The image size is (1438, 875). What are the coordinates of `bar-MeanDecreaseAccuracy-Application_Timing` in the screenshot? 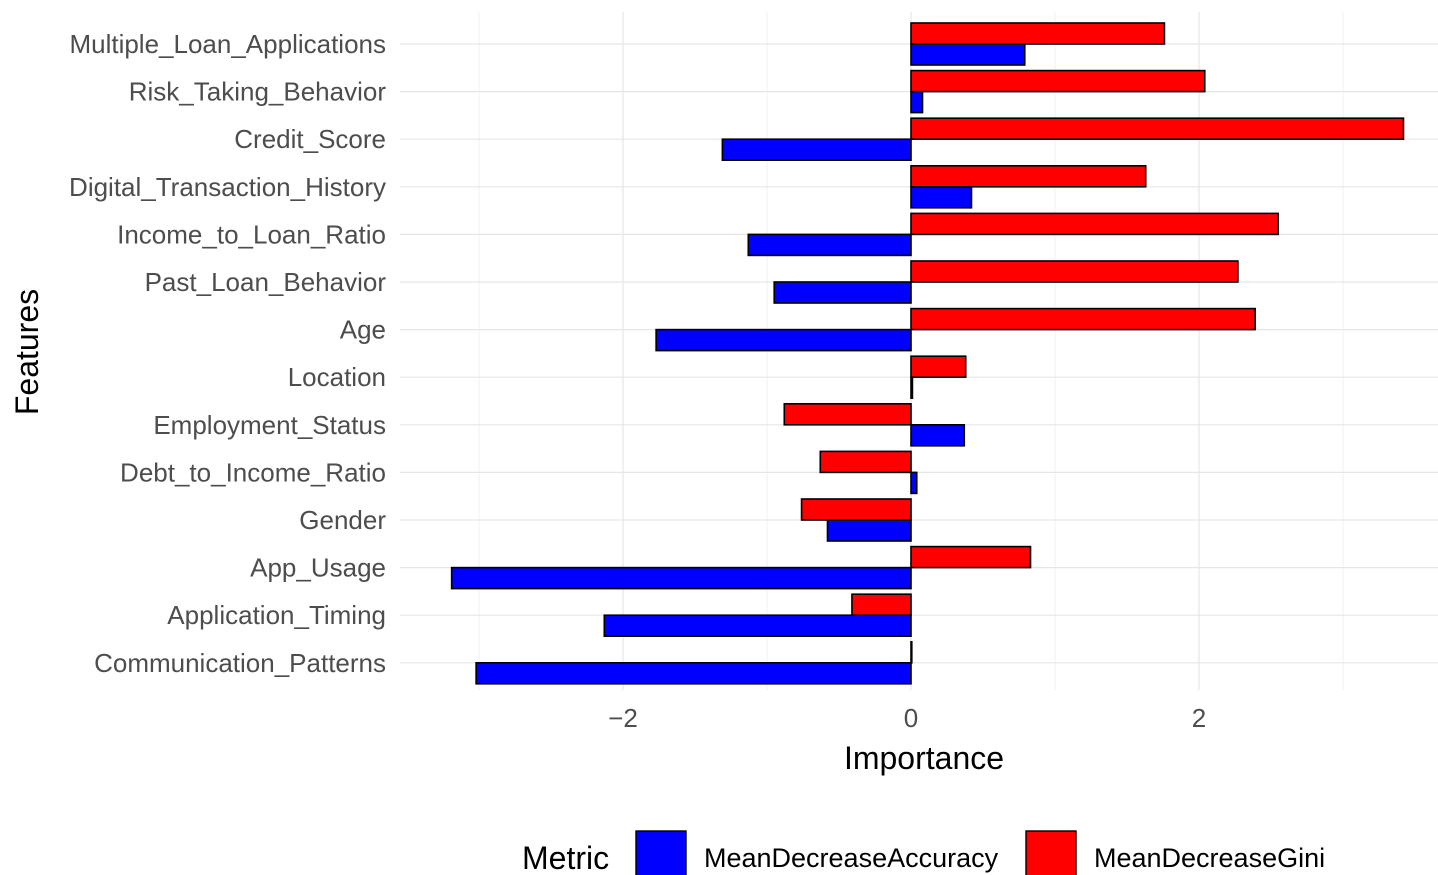 It's located at (757, 626).